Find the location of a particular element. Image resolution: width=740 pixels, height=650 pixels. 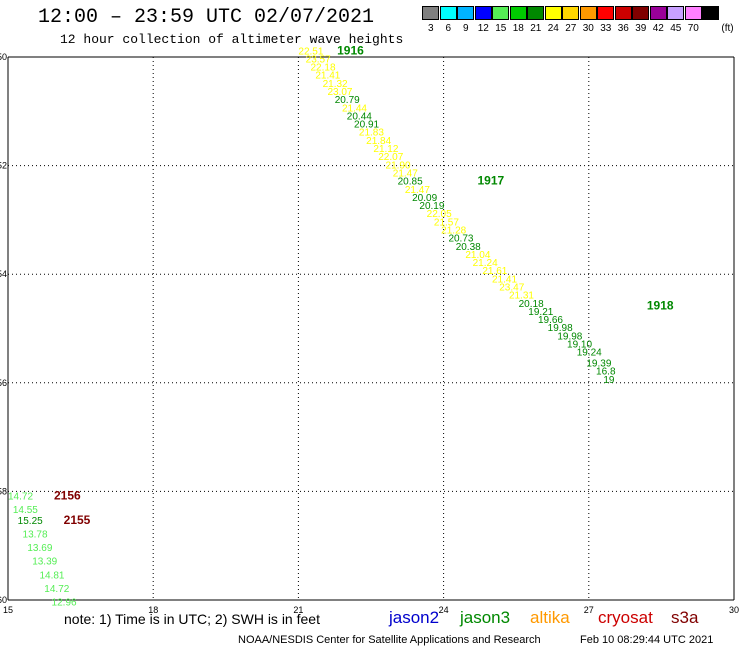

wave-height-point: 21.12 is located at coordinates (385, 149).